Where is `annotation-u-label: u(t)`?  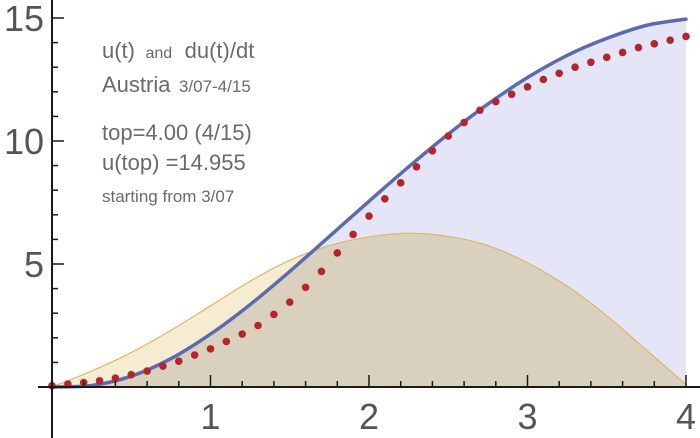
annotation-u-label: u(t) is located at coordinates (118, 50).